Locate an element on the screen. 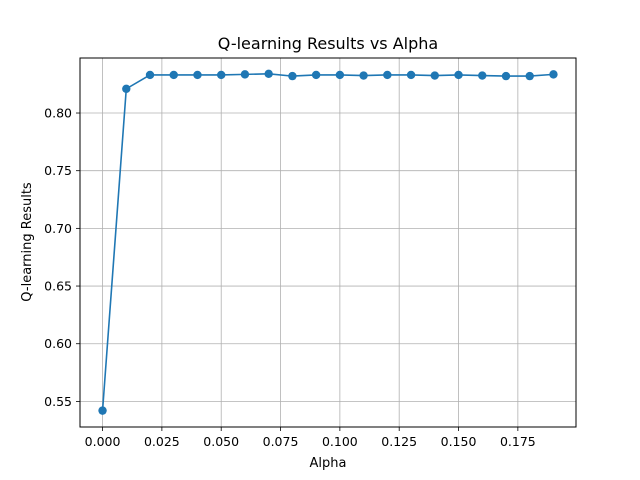 This screenshot has width=640, height=480. y-tick-label: 0.70 is located at coordinates (58, 228).